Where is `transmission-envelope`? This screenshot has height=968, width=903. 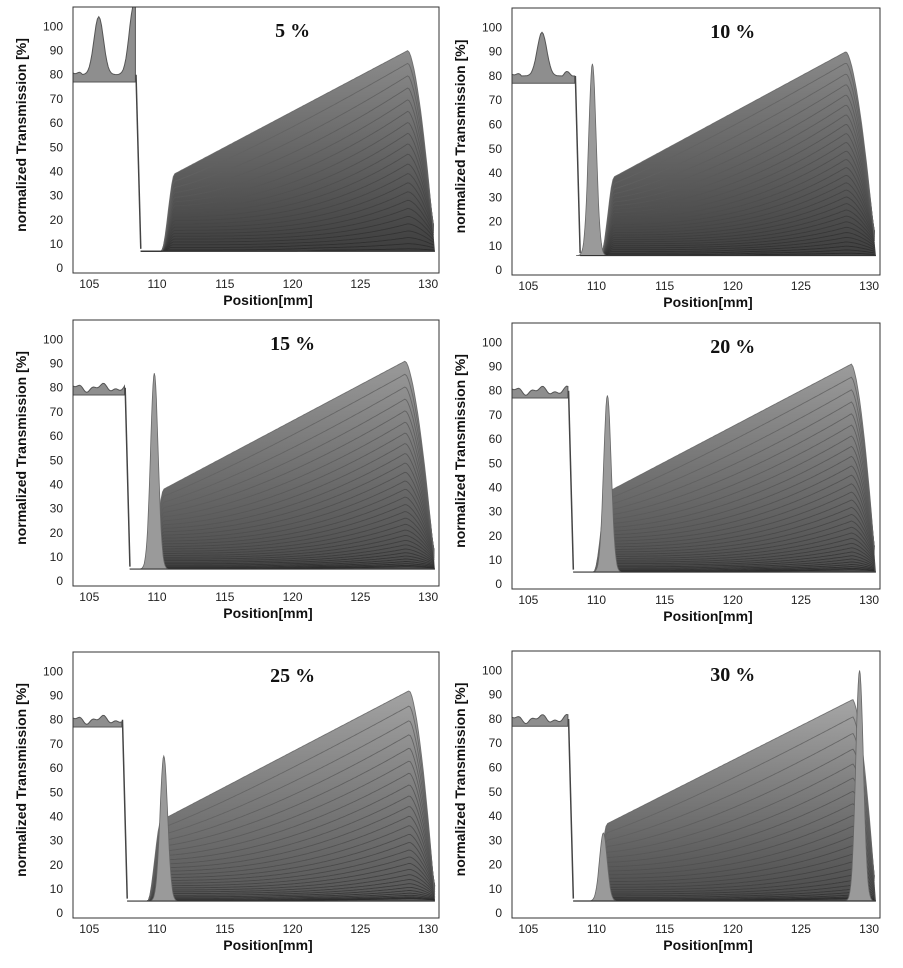 transmission-envelope is located at coordinates (287, 151).